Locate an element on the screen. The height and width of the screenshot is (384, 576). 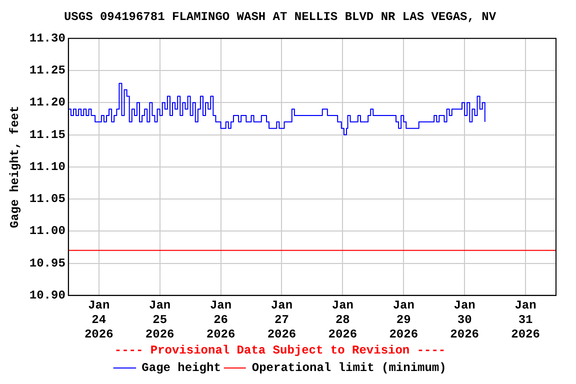
legend-label: Operational limit (minimum) is located at coordinates (349, 368).